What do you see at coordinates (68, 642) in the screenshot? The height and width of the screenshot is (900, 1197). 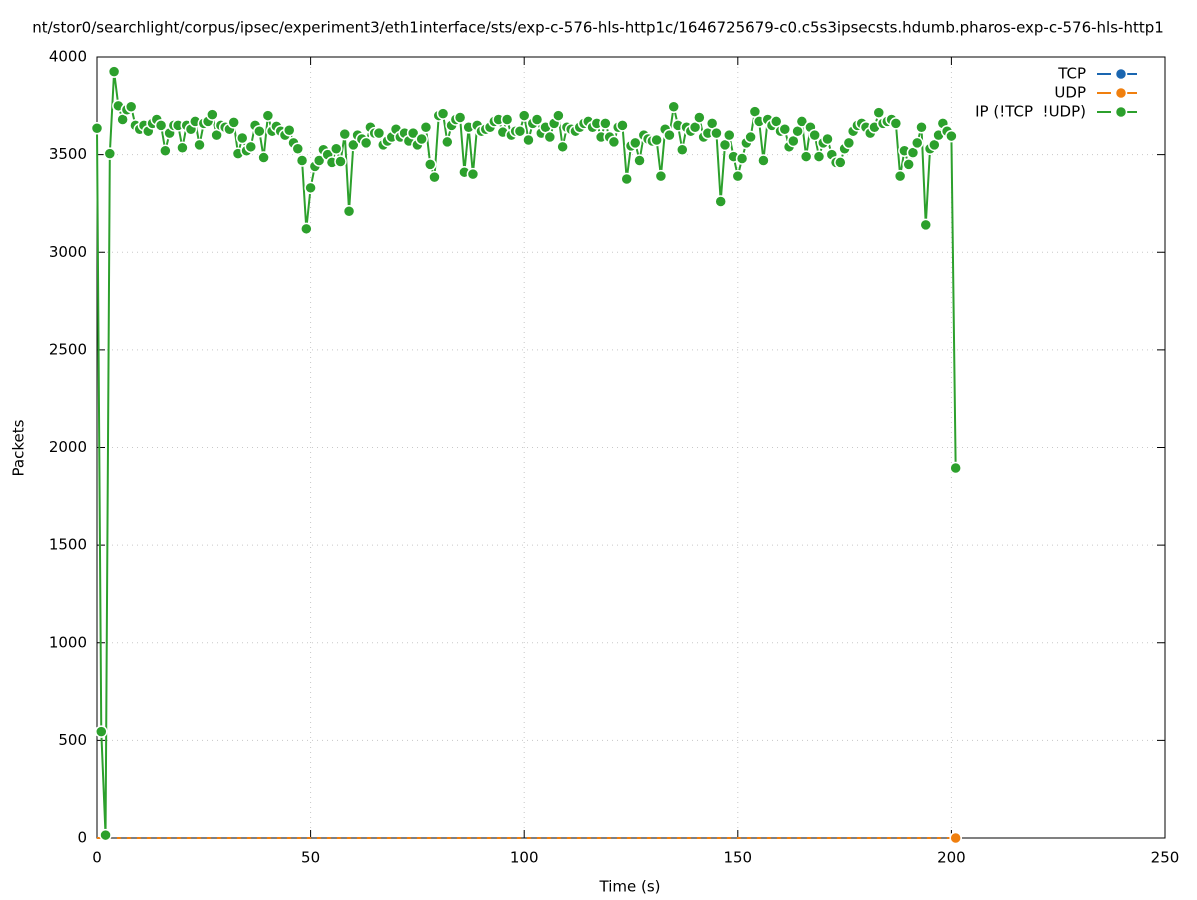 I see `y-tick-label: 1000` at bounding box center [68, 642].